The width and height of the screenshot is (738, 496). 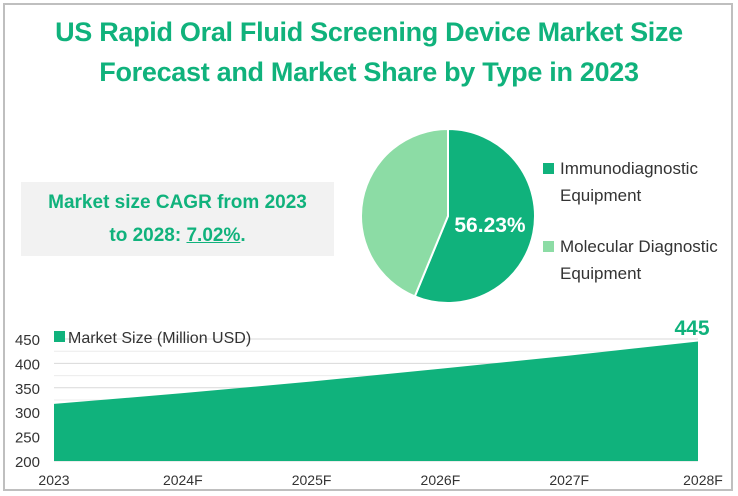 I want to click on cagr-line-1: Market size CAGR from 2023, so click(x=177, y=202).